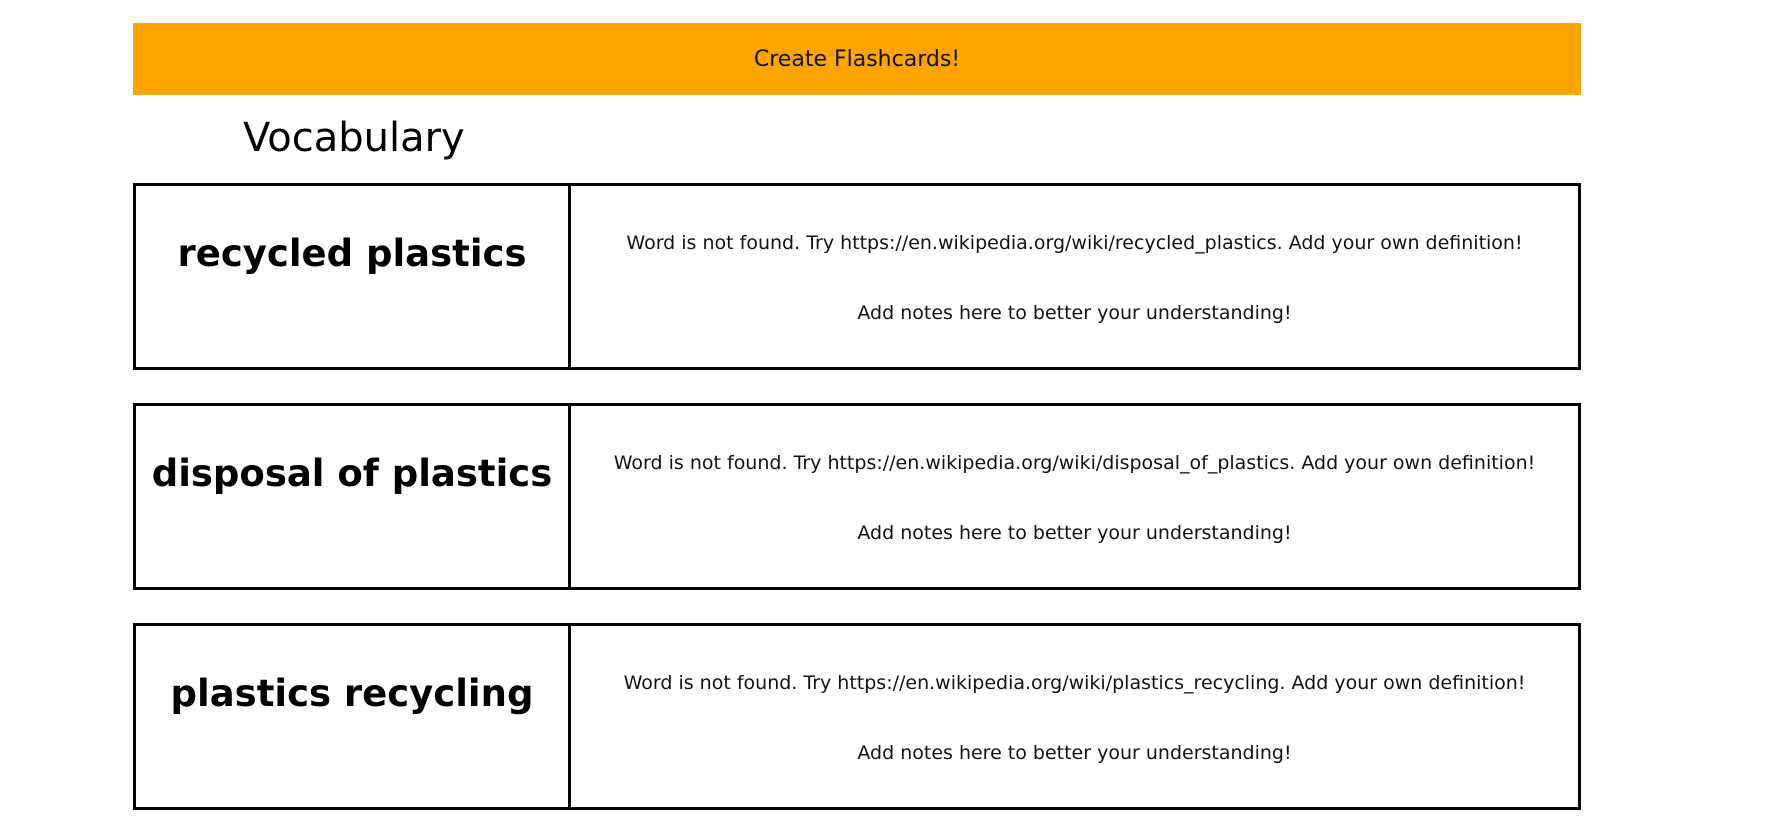 This screenshot has width=1767, height=821. What do you see at coordinates (354, 138) in the screenshot?
I see `page-title: Vocabulary` at bounding box center [354, 138].